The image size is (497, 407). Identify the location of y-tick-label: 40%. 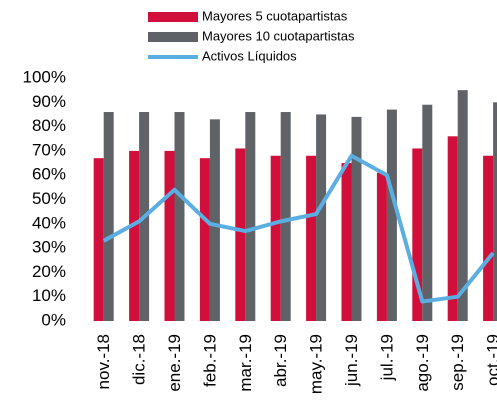
(49, 222).